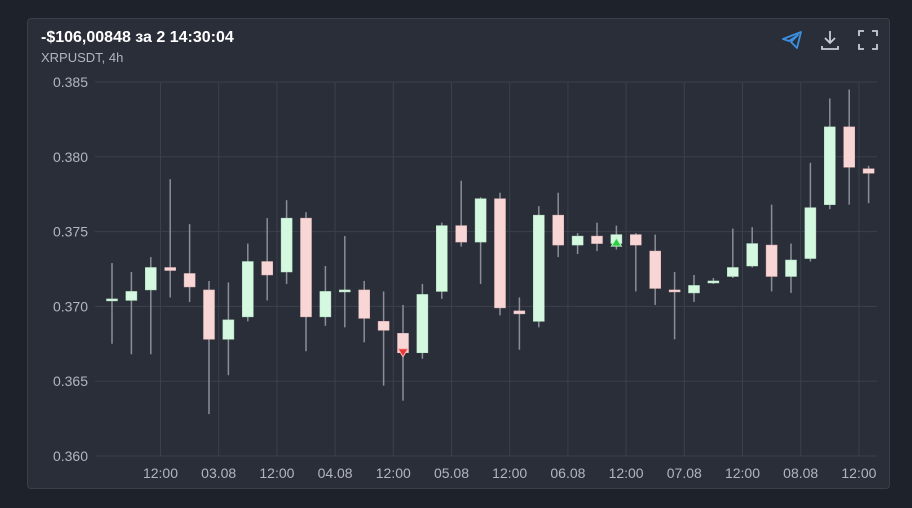 The width and height of the screenshot is (912, 508). I want to click on symbol-subtitle: XRPUSDT, 4h, so click(82, 57).